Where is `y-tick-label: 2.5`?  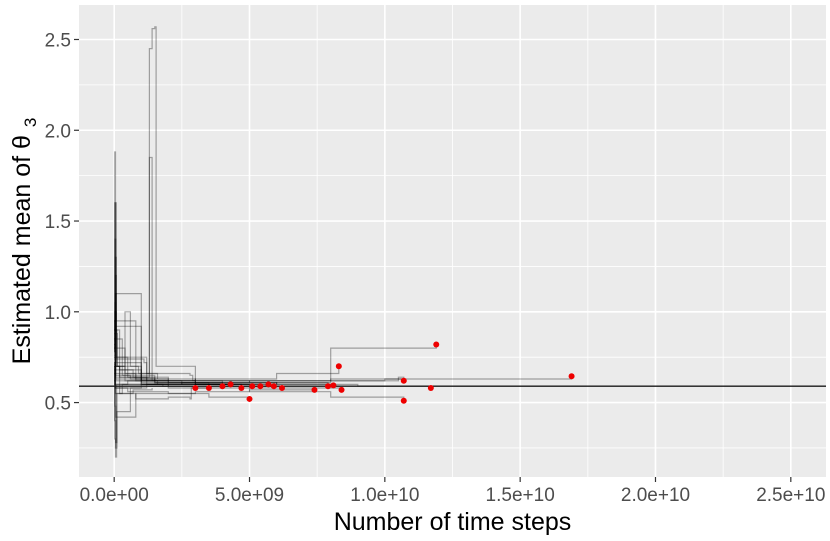 y-tick-label: 2.5 is located at coordinates (58, 40).